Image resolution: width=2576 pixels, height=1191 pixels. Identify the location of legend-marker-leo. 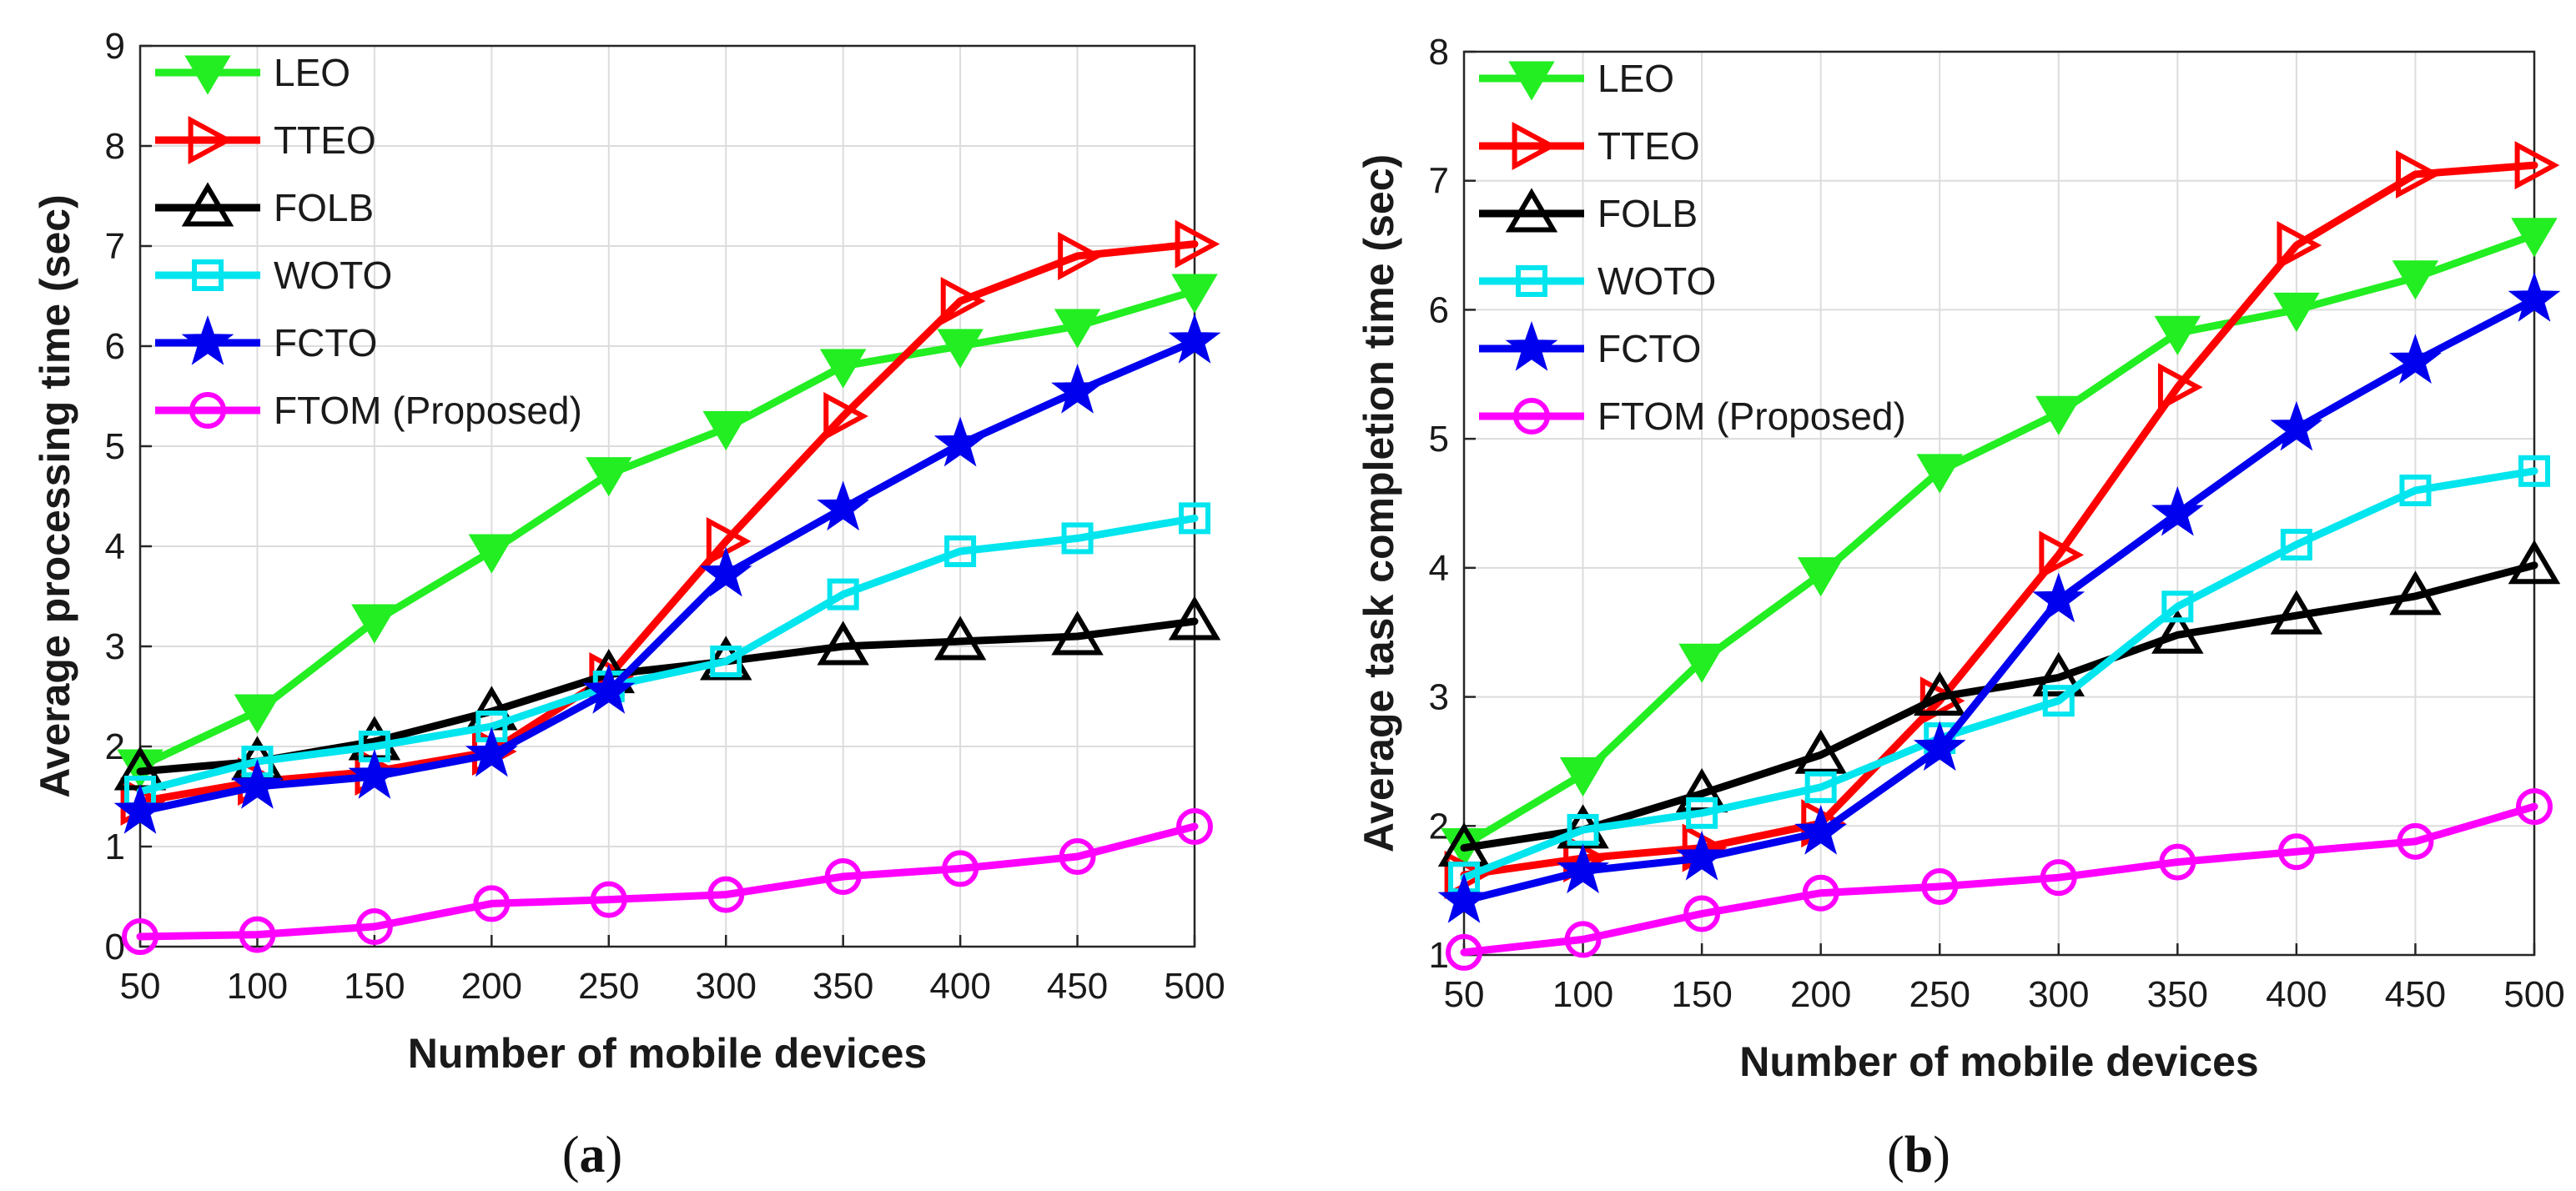
(207, 75).